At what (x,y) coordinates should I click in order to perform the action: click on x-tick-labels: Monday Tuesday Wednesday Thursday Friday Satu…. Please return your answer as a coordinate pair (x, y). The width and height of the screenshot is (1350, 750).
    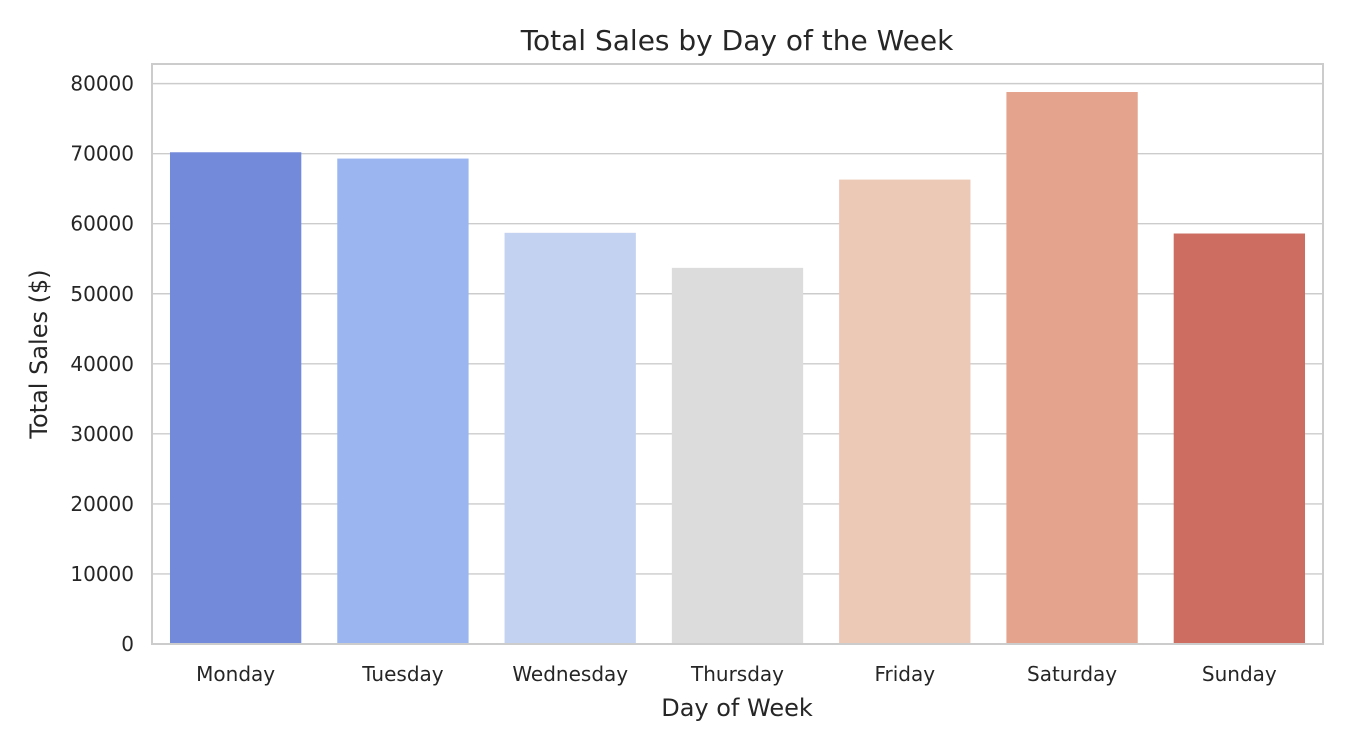
    Looking at the image, I should click on (736, 674).